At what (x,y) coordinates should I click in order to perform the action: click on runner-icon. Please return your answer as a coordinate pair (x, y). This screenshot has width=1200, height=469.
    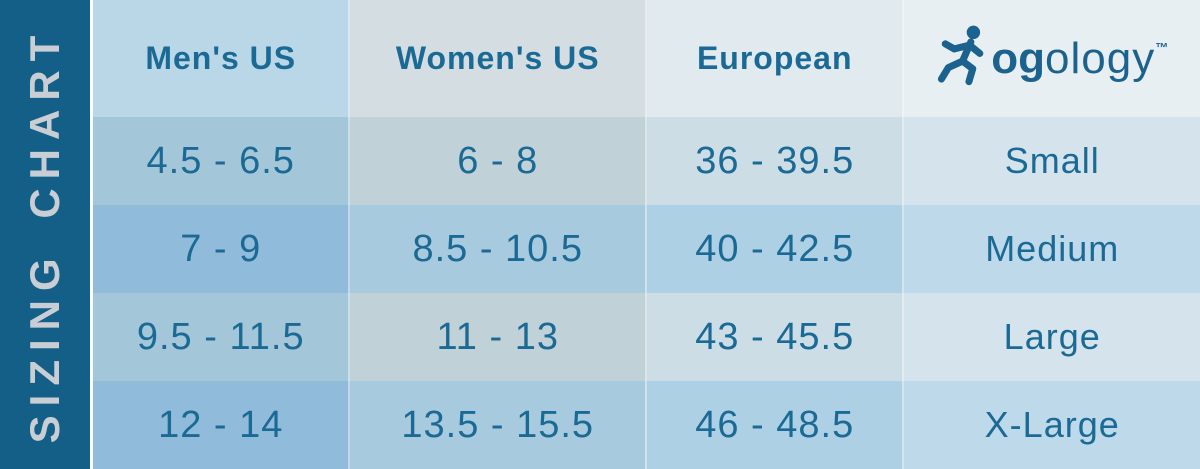
    Looking at the image, I should click on (961, 55).